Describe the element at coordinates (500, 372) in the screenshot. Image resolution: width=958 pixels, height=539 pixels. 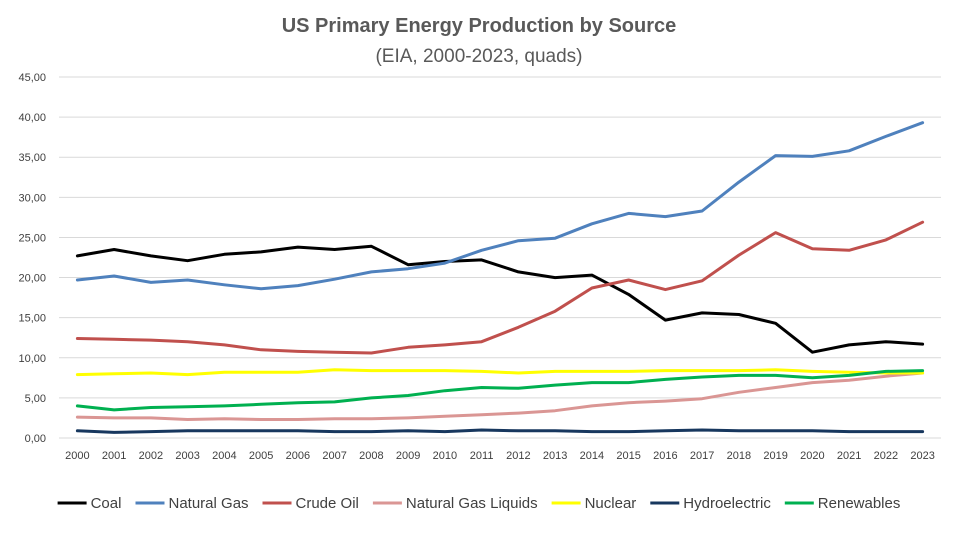
I see `series-line-nuclear` at that location.